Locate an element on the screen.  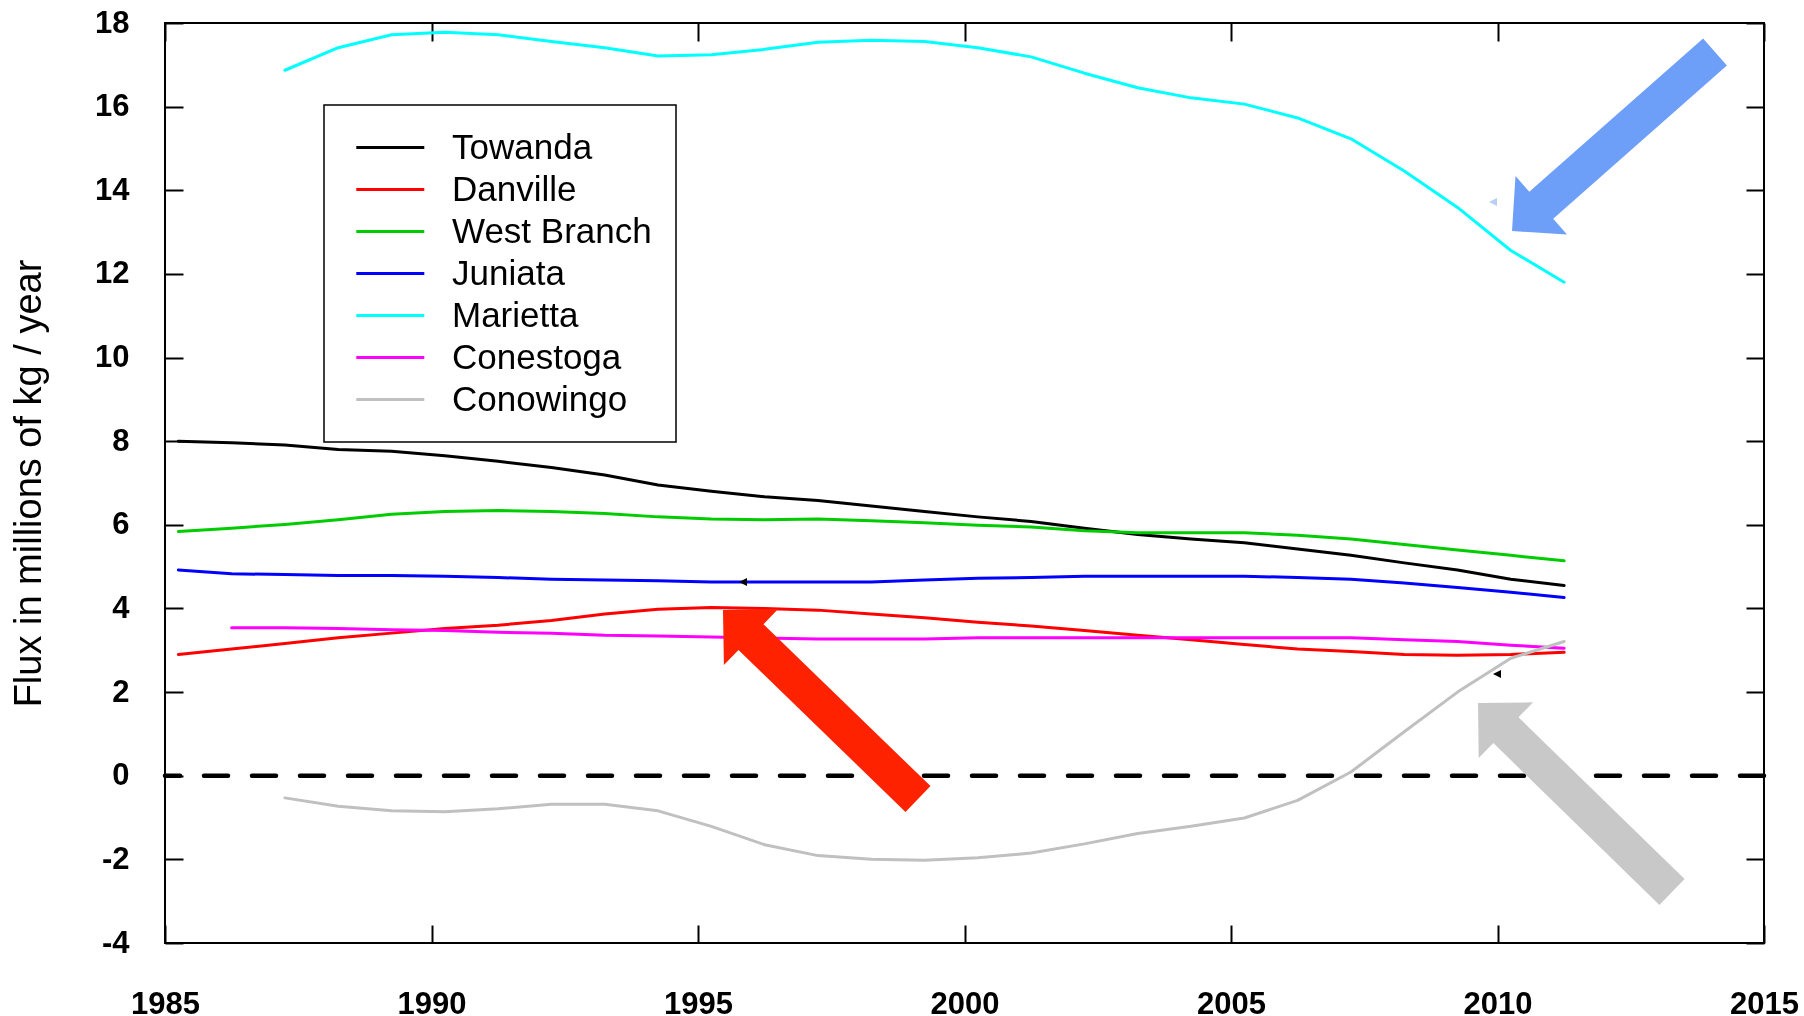
legend-label: Juniata is located at coordinates (509, 272).